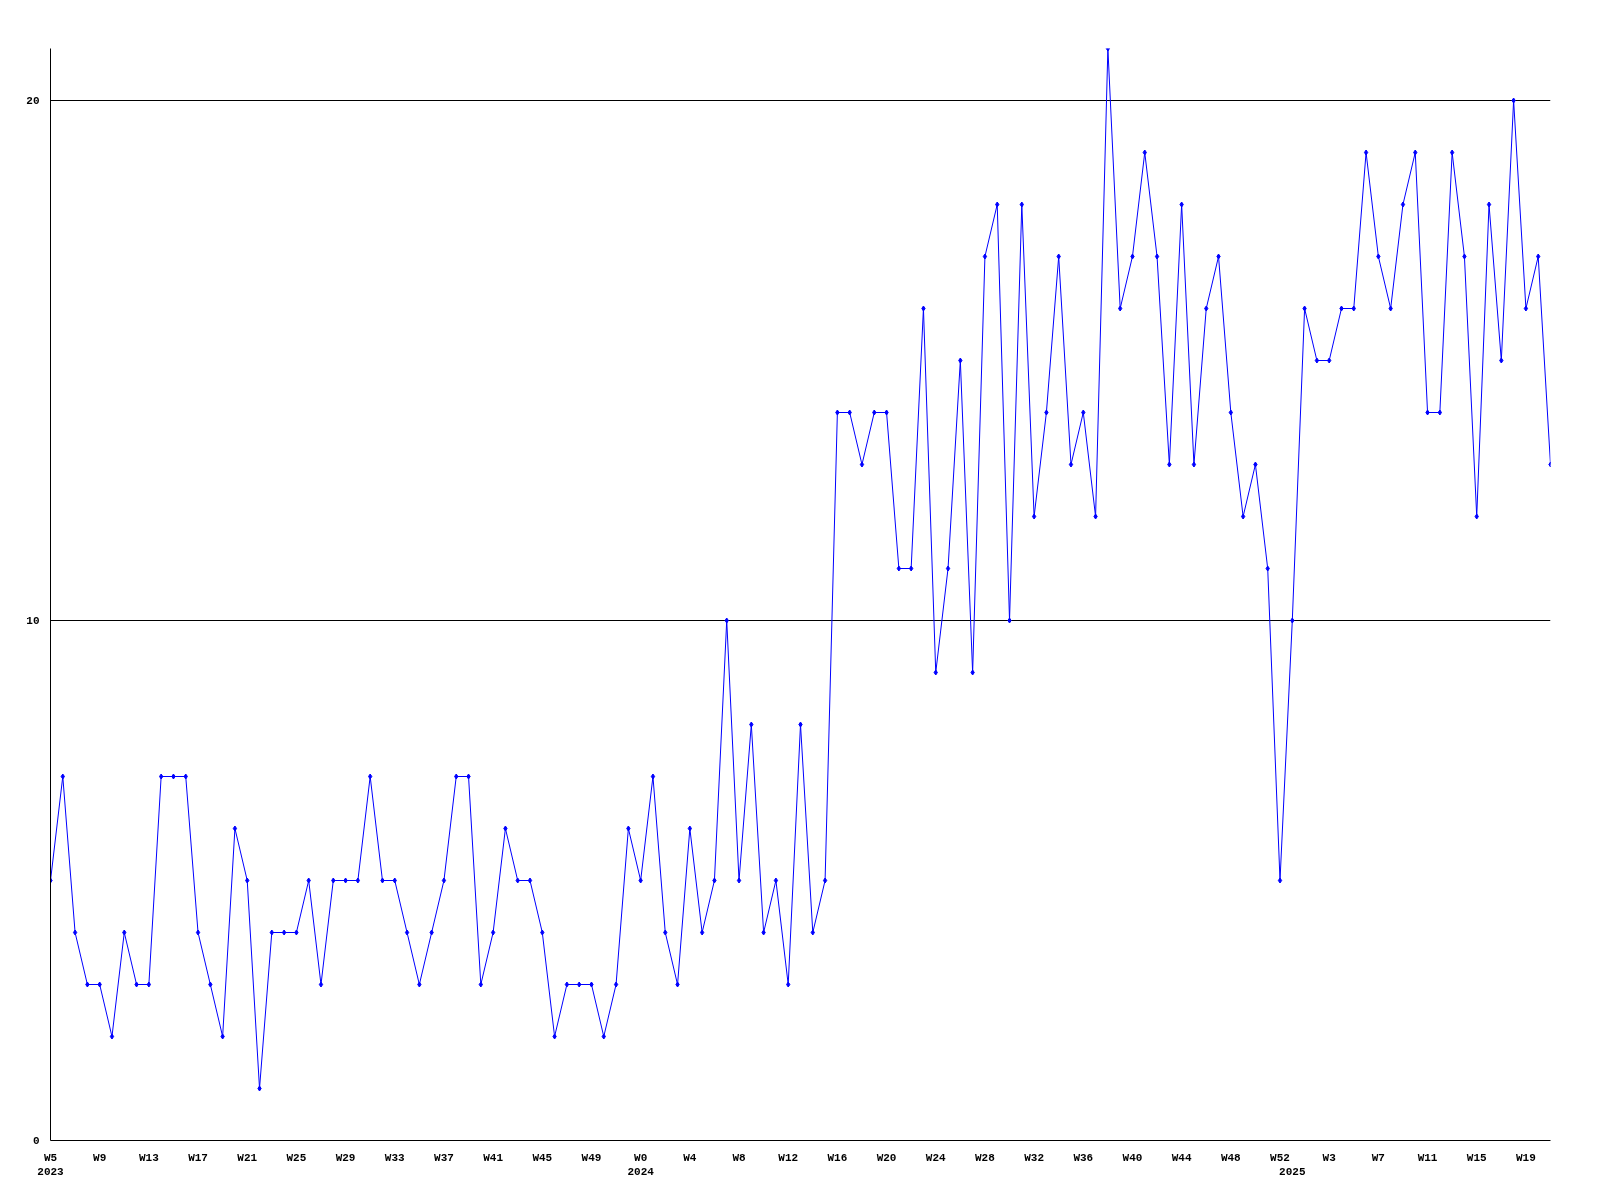 The width and height of the screenshot is (1600, 1200). I want to click on x-tick-label: W20, so click(886, 1157).